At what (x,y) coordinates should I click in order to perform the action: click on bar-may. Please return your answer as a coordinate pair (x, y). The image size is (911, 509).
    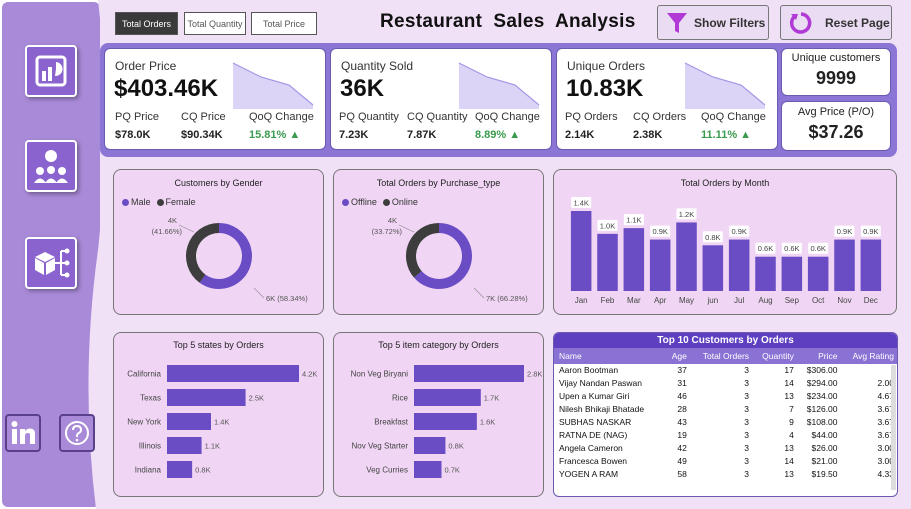
    Looking at the image, I should click on (686, 256).